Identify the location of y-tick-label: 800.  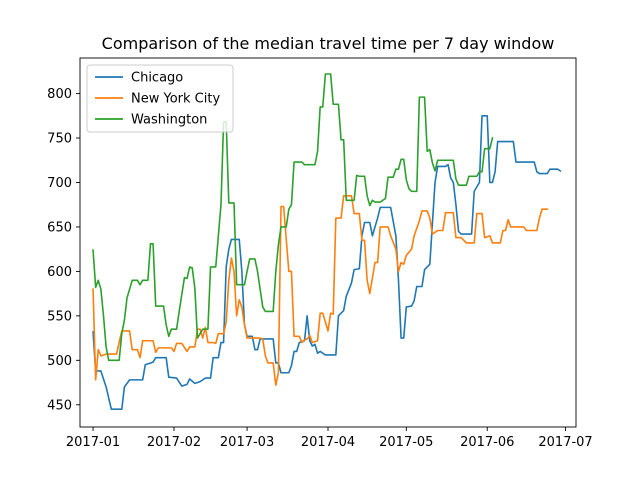
(59, 94).